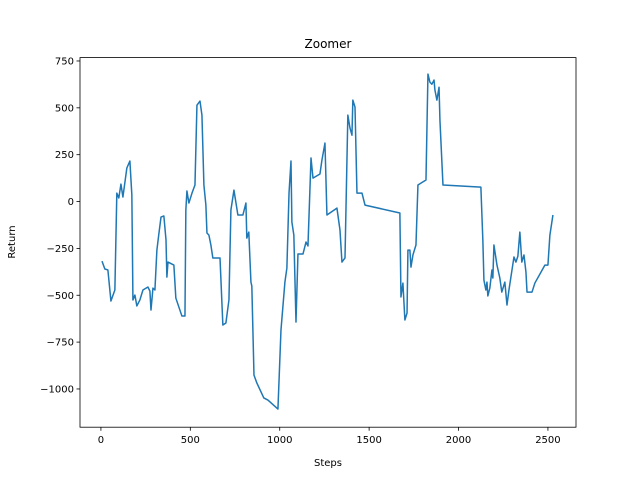 This screenshot has width=640, height=480. I want to click on y-tick-label: 250, so click(64, 155).